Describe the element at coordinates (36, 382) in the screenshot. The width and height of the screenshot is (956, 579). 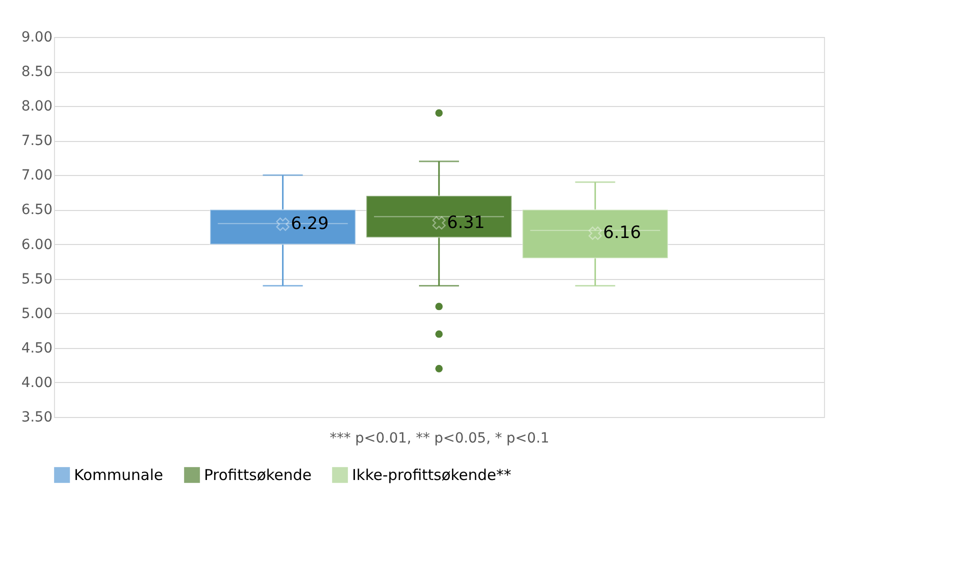
I see `y-tick-label: 4.00` at that location.